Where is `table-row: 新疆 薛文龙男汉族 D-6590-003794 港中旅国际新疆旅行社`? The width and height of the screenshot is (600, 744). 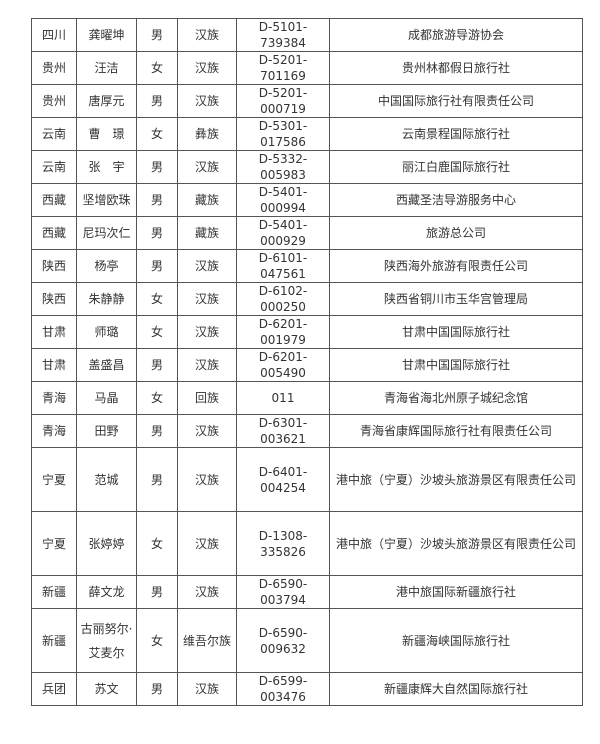
table-row: 新疆 薛文龙男汉族 D-6590-003794 港中旅国际新疆旅行社 is located at coordinates (307, 592).